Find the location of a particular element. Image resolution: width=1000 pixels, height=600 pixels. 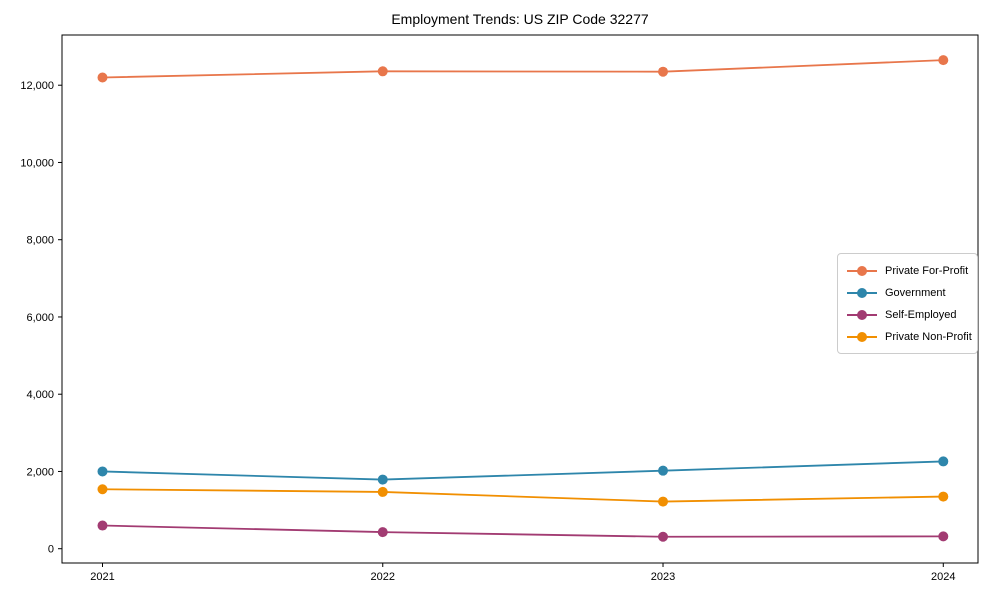

series-line-private-for-profit is located at coordinates (523, 69).